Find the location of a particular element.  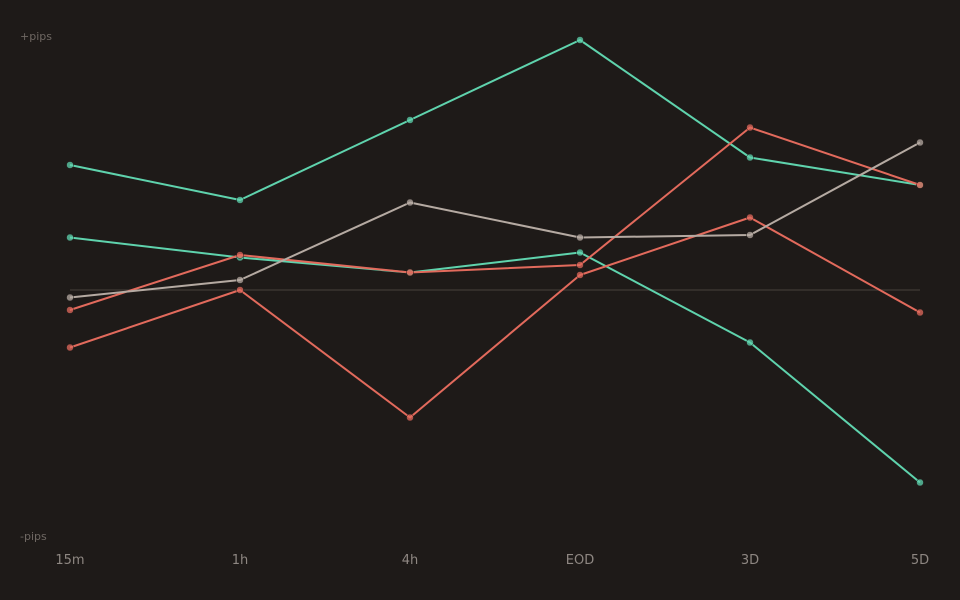

y-axis-top-label: +pips is located at coordinates (36, 36).